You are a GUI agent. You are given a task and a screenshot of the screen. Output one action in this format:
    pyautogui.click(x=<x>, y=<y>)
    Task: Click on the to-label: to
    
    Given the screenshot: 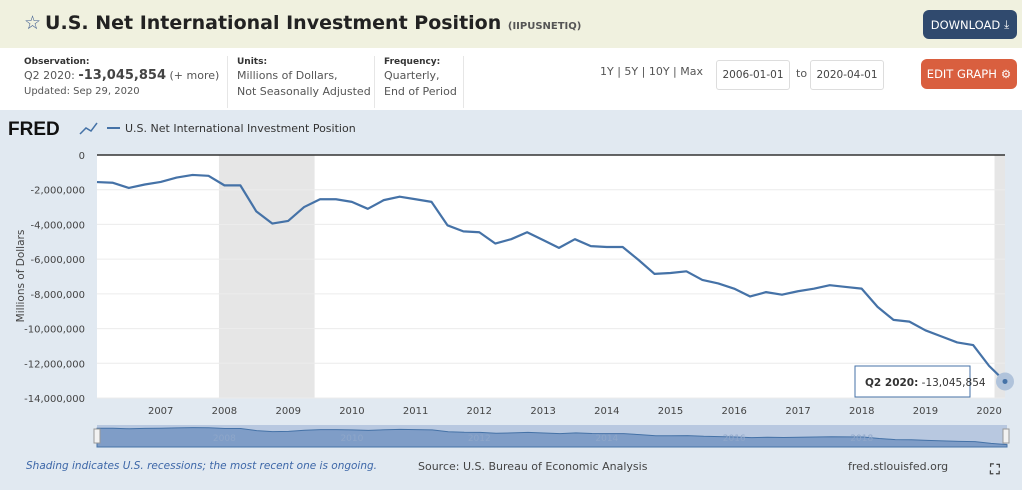 What is the action you would take?
    pyautogui.click(x=802, y=73)
    